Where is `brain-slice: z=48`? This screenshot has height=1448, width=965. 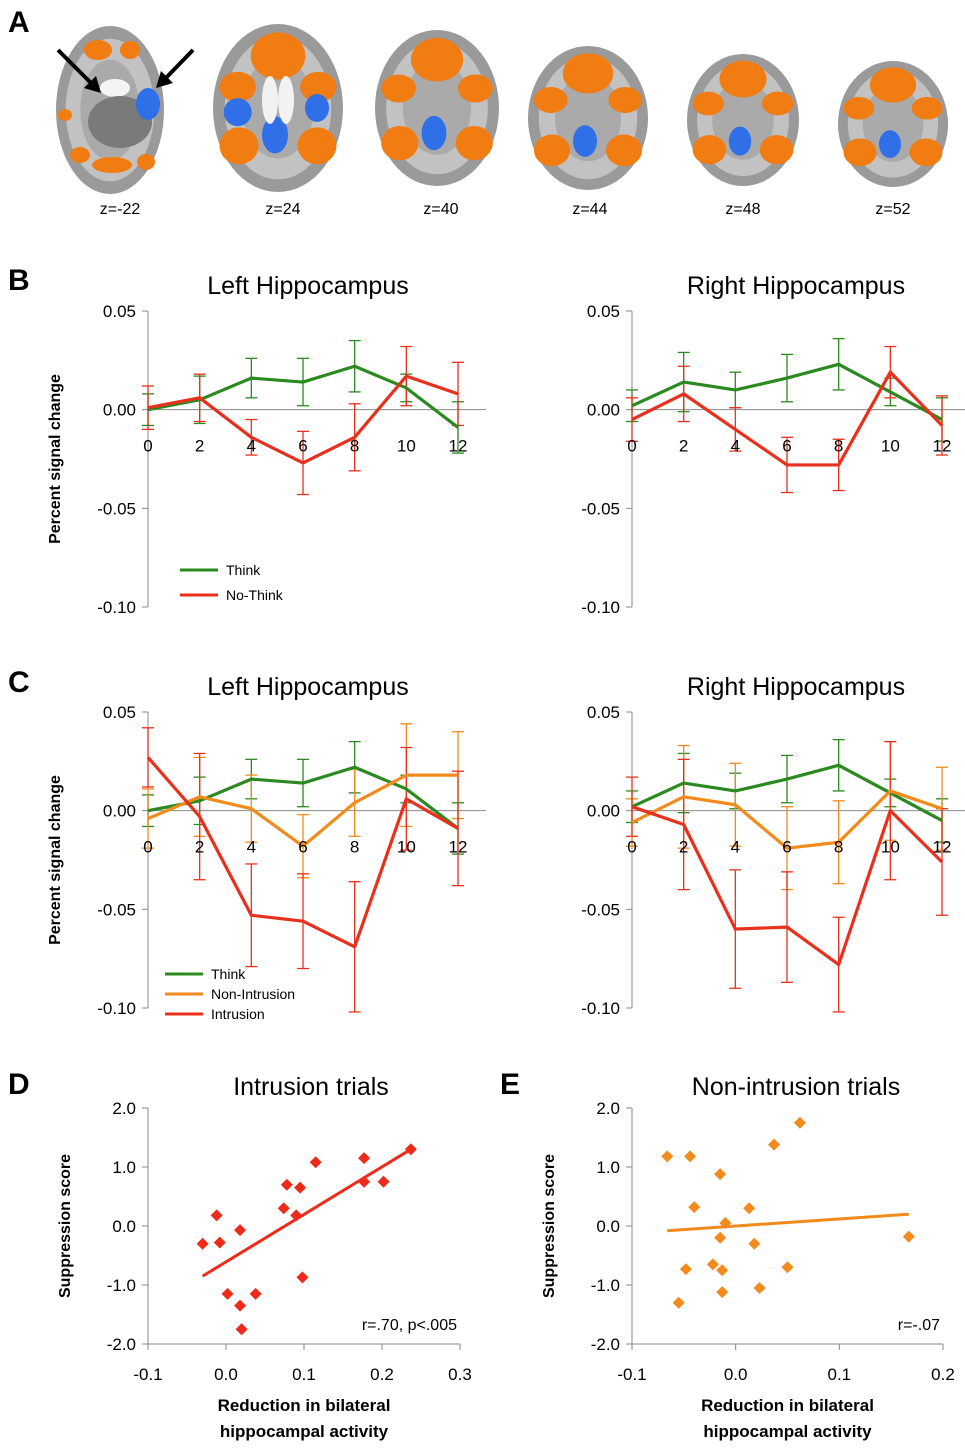
brain-slice: z=48 is located at coordinates (743, 136).